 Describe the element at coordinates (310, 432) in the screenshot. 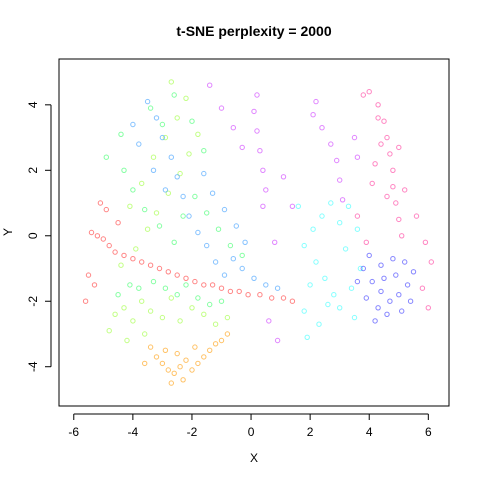

I see `x-tick-label: 2` at that location.